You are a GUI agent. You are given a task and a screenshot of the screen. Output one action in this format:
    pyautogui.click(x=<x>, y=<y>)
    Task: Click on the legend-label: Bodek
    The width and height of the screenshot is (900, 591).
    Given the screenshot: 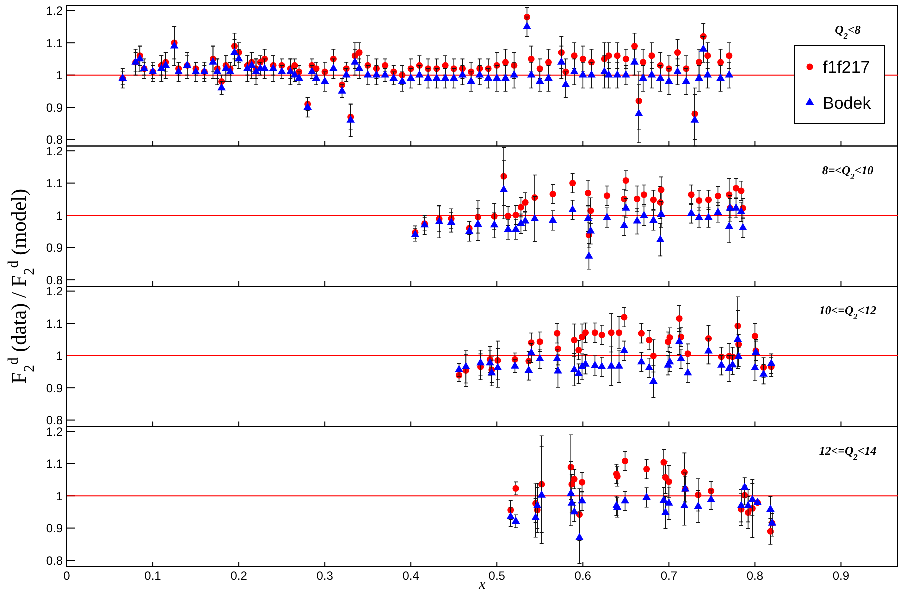 What is the action you would take?
    pyautogui.click(x=847, y=103)
    